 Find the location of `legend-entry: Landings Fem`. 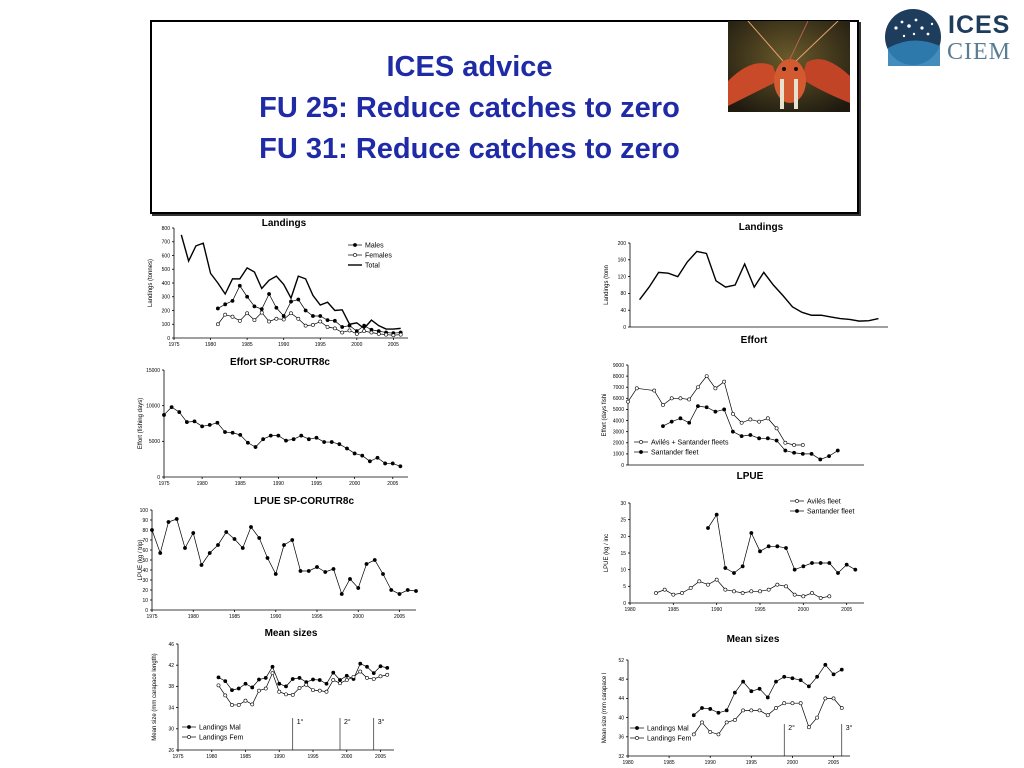

legend-entry: Landings Fem is located at coordinates (669, 738).